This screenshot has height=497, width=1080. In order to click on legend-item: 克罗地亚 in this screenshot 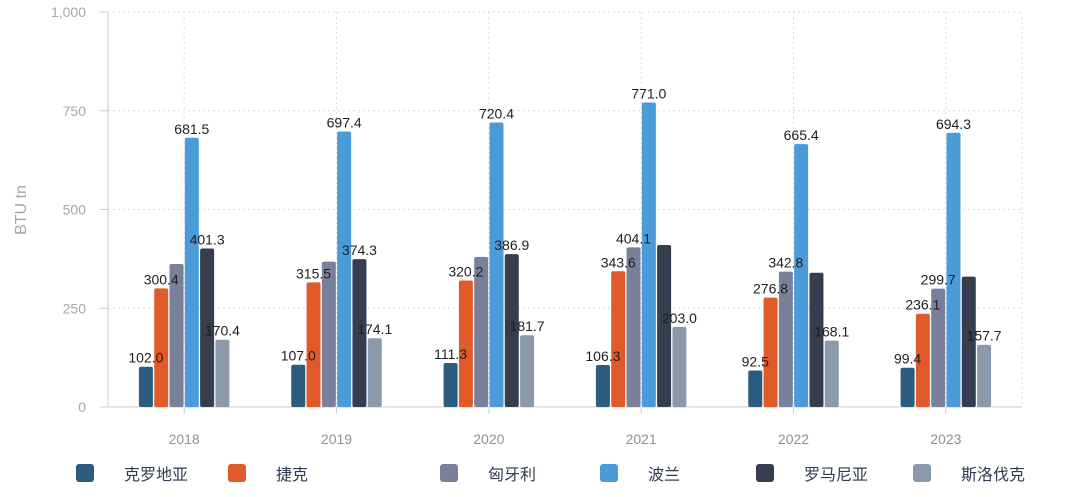, I will do `click(132, 473)`.